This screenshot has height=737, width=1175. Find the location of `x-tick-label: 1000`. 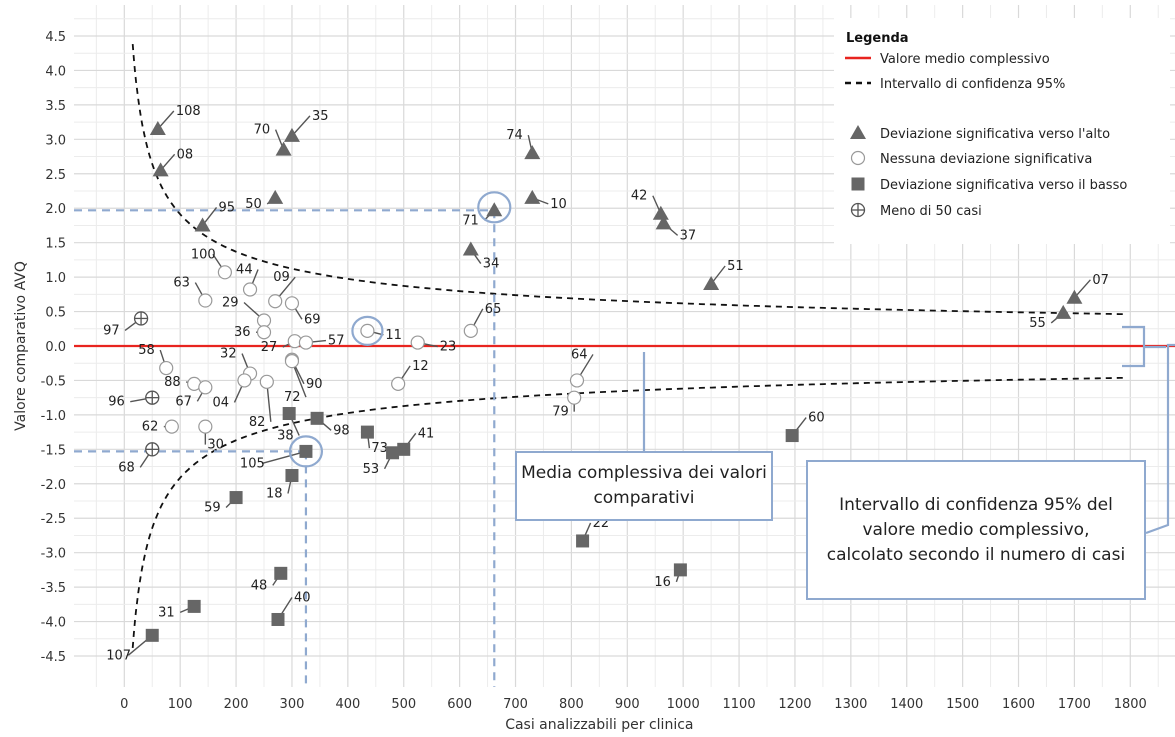

x-tick-label: 1000 is located at coordinates (683, 704).